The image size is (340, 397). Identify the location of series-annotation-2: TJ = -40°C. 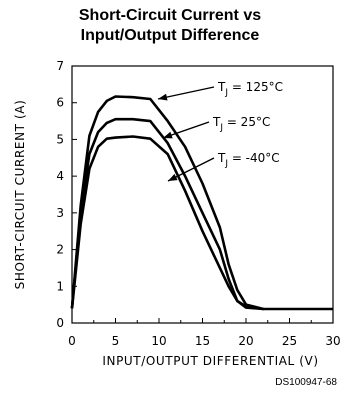
(248, 160).